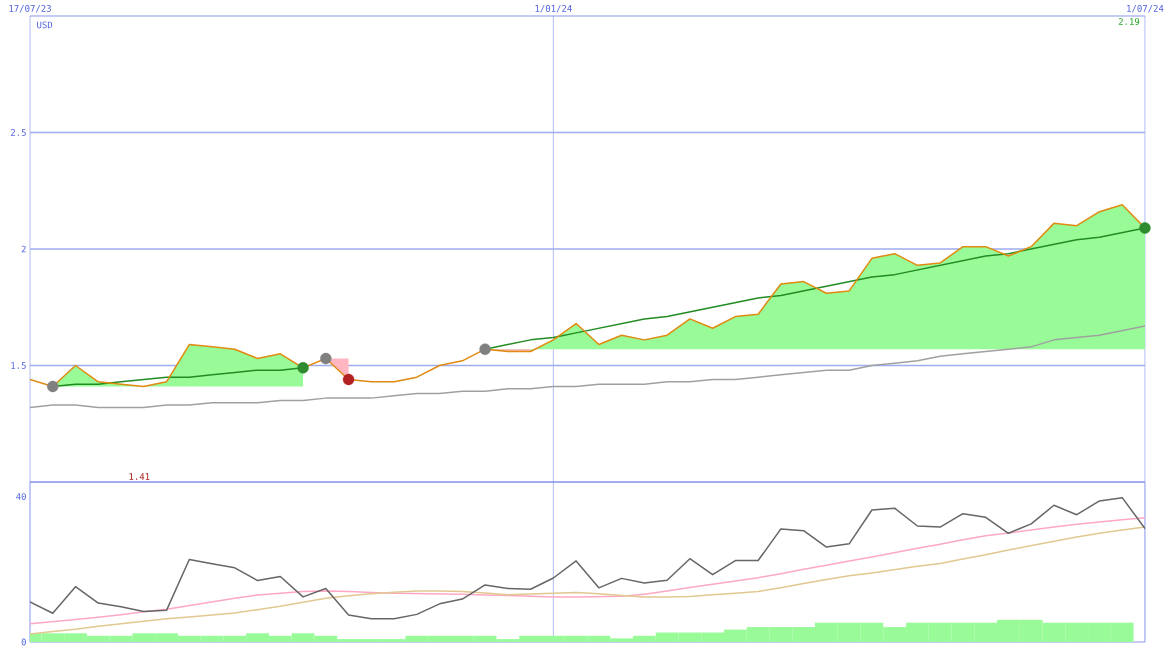  Describe the element at coordinates (18, 365) in the screenshot. I see `y-tick-label: 1.5` at that location.